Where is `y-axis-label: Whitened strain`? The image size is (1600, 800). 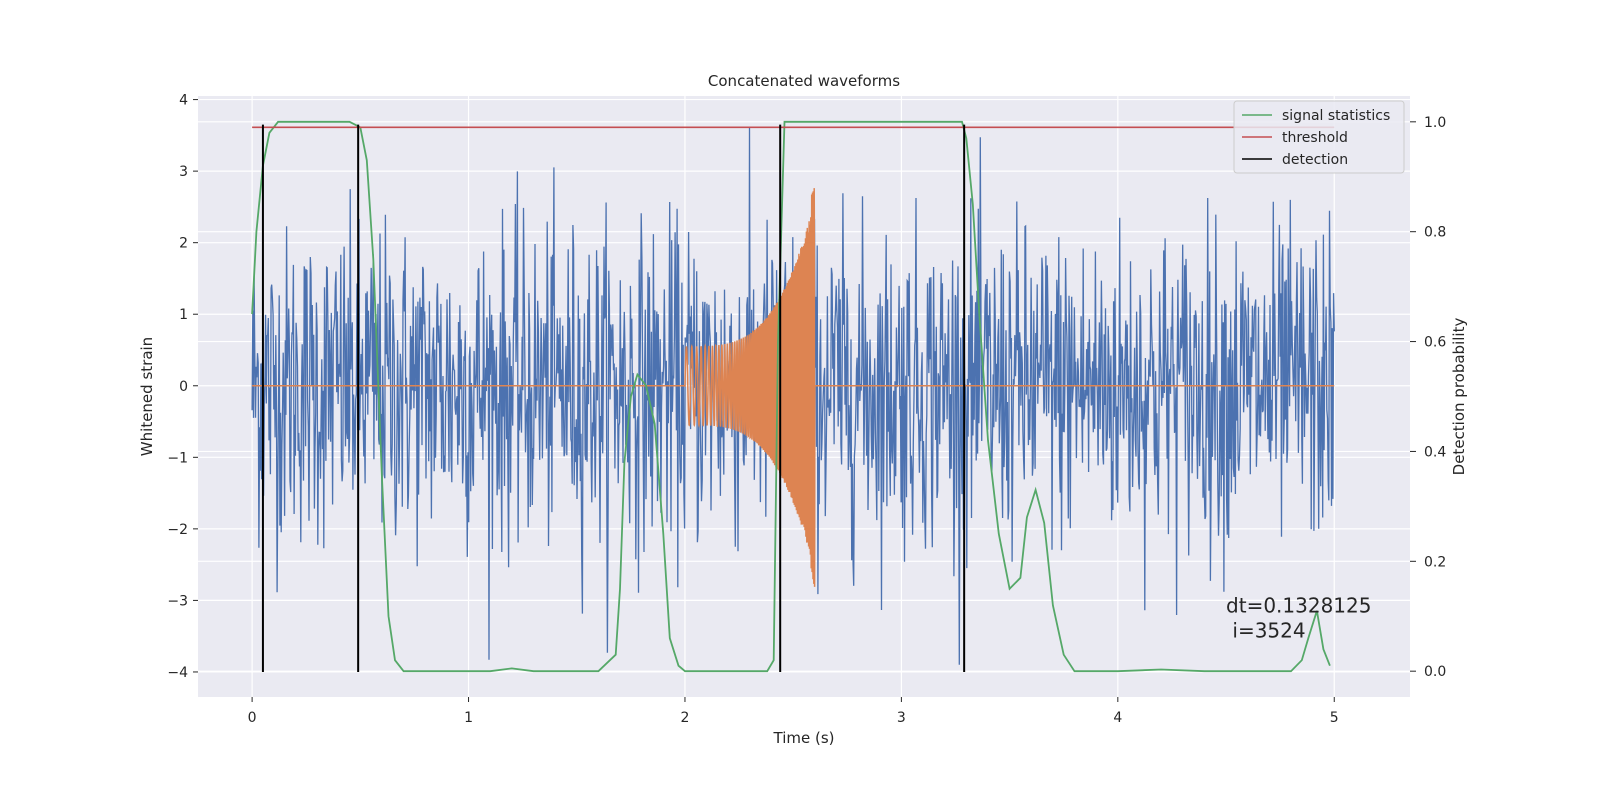 y-axis-label: Whitened strain is located at coordinates (147, 396).